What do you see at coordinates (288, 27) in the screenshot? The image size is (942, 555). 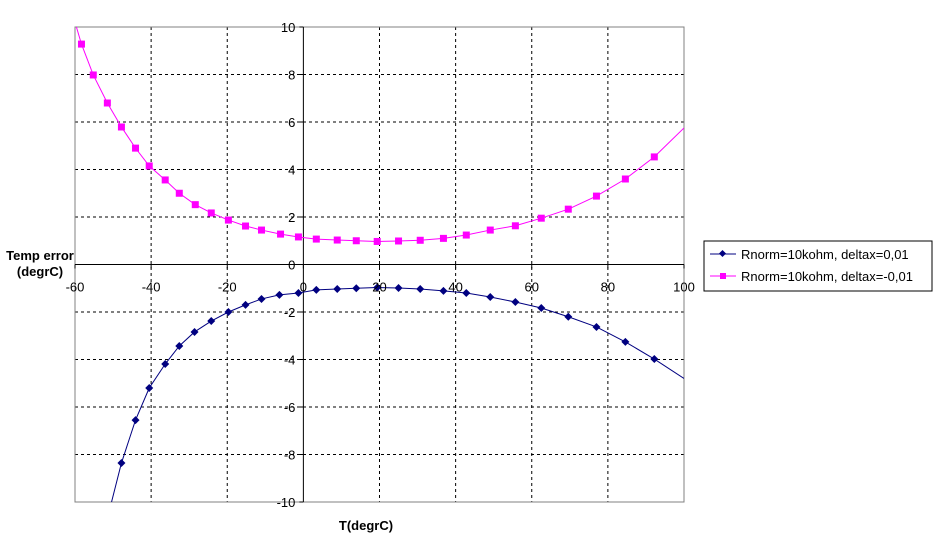 I see `y-tick-label: 10` at bounding box center [288, 27].